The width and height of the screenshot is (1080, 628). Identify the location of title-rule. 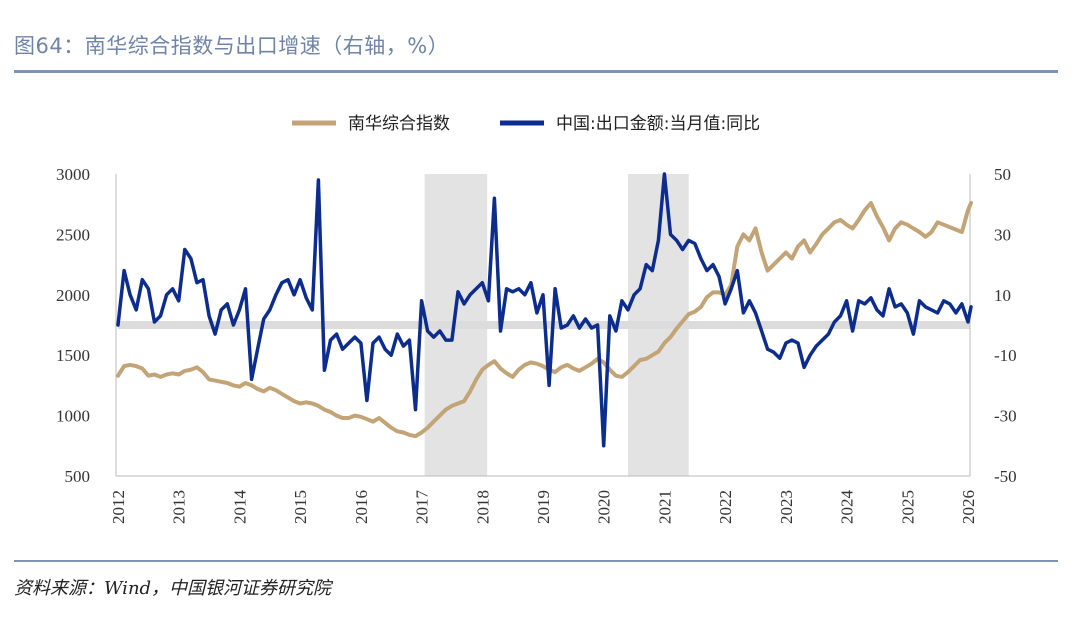
(536, 71).